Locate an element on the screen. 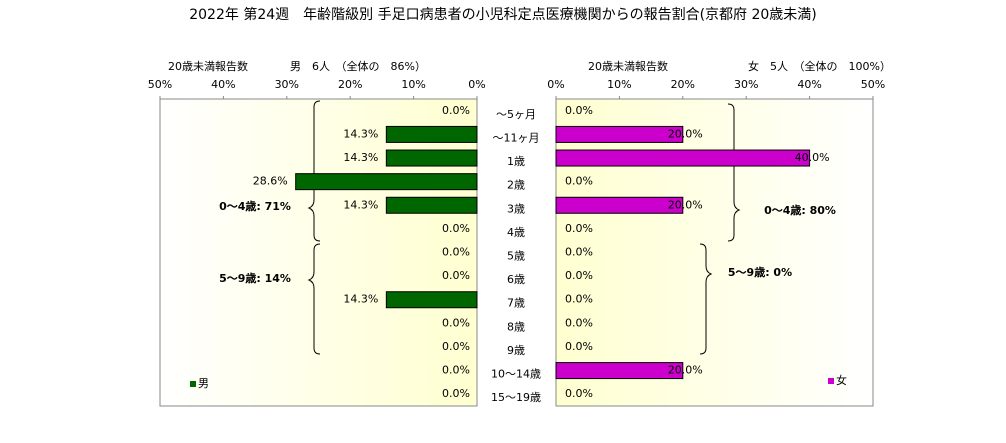 Image resolution: width=1006 pixels, height=443 pixels. legend-label: 女 is located at coordinates (841, 380).